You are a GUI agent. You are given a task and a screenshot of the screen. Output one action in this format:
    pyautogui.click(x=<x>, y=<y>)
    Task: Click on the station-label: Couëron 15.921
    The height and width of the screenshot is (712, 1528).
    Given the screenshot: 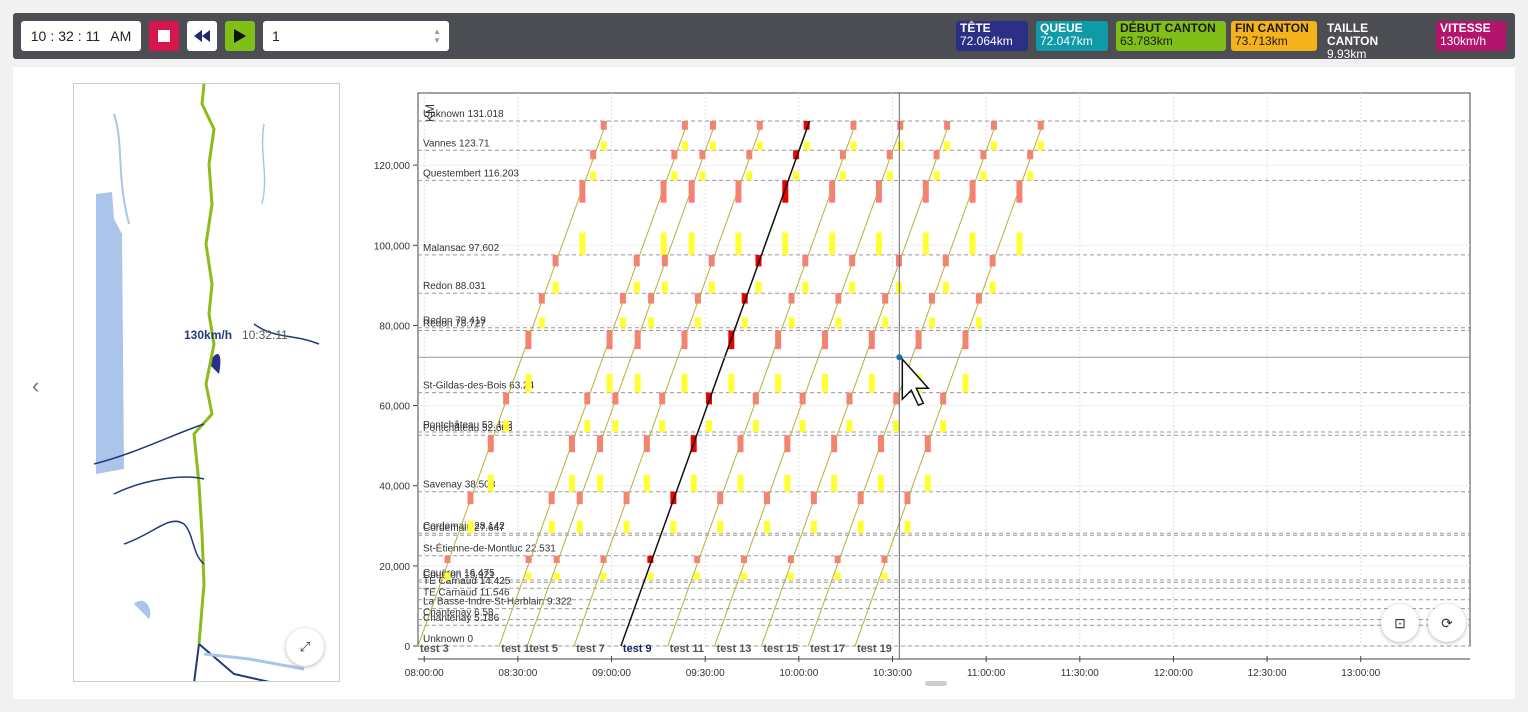 What is the action you would take?
    pyautogui.click(x=459, y=575)
    